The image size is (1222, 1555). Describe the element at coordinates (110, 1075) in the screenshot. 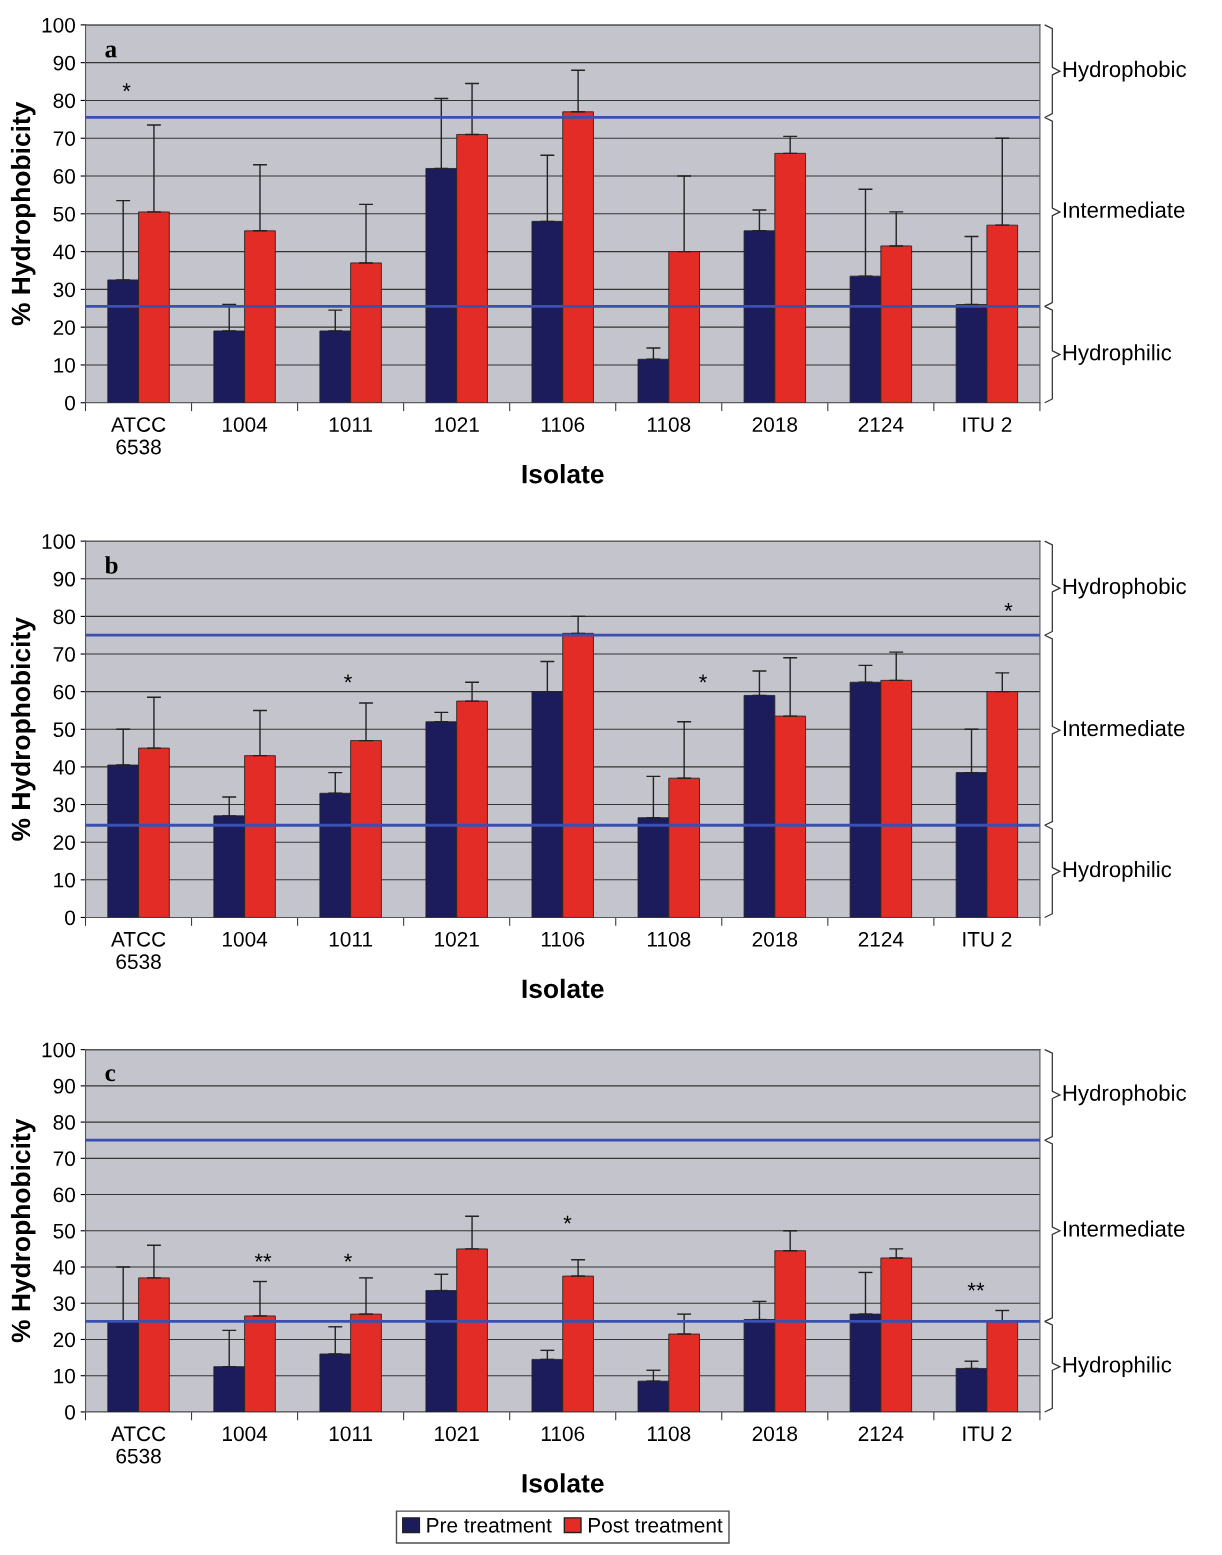

I see `text: c` at that location.